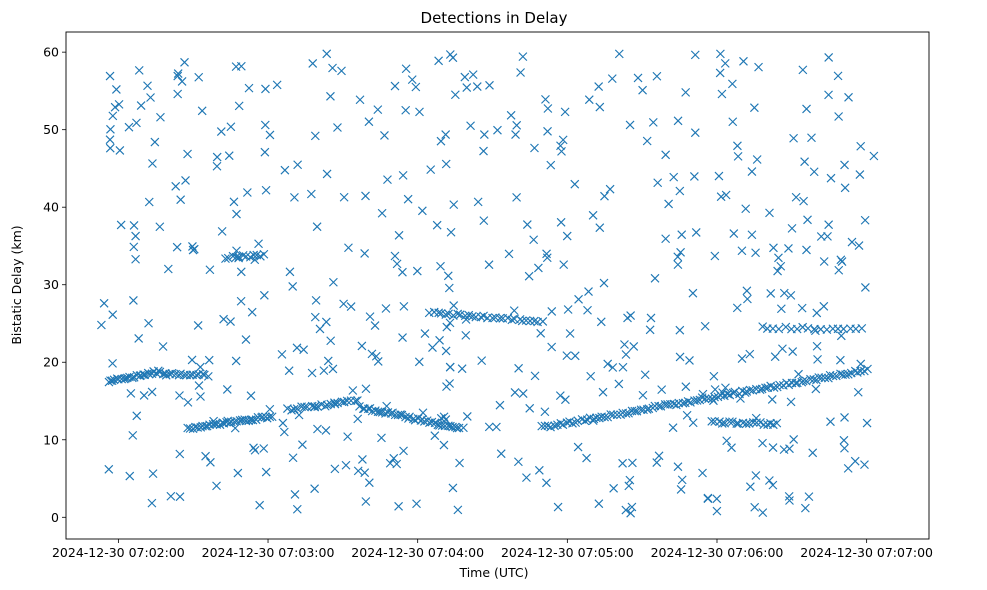 The height and width of the screenshot is (590, 987). What do you see at coordinates (55, 517) in the screenshot?
I see `y-tick-label: 0` at bounding box center [55, 517].